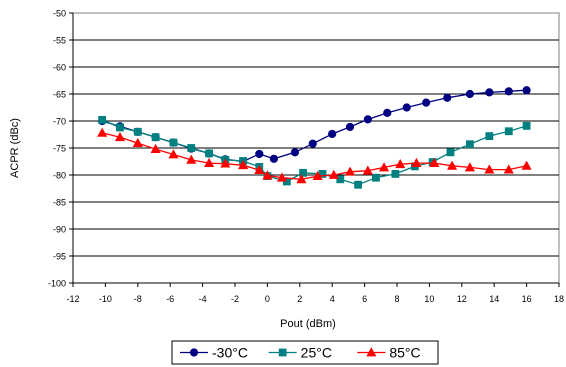  What do you see at coordinates (59, 203) in the screenshot?
I see `y-tick-label: -85` at bounding box center [59, 203].